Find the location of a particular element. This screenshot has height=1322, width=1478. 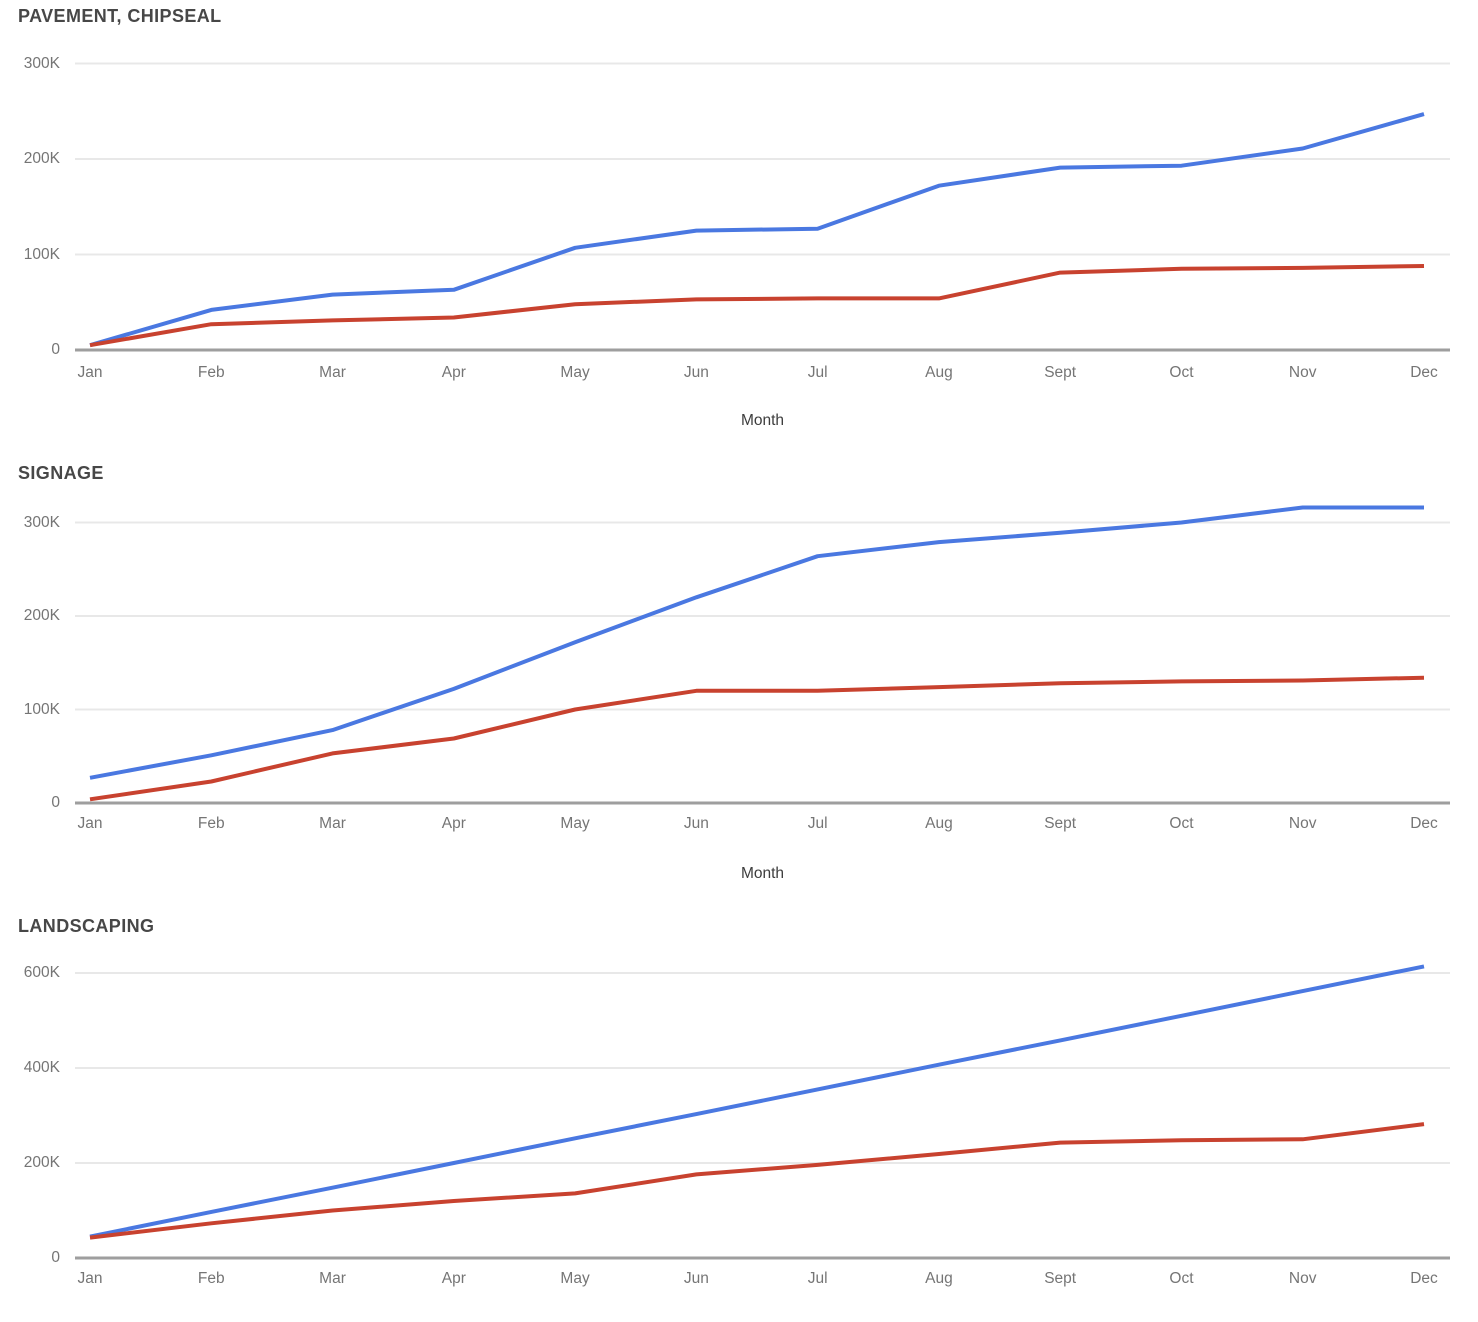

y-tick-label: 400K is located at coordinates (41, 1067).